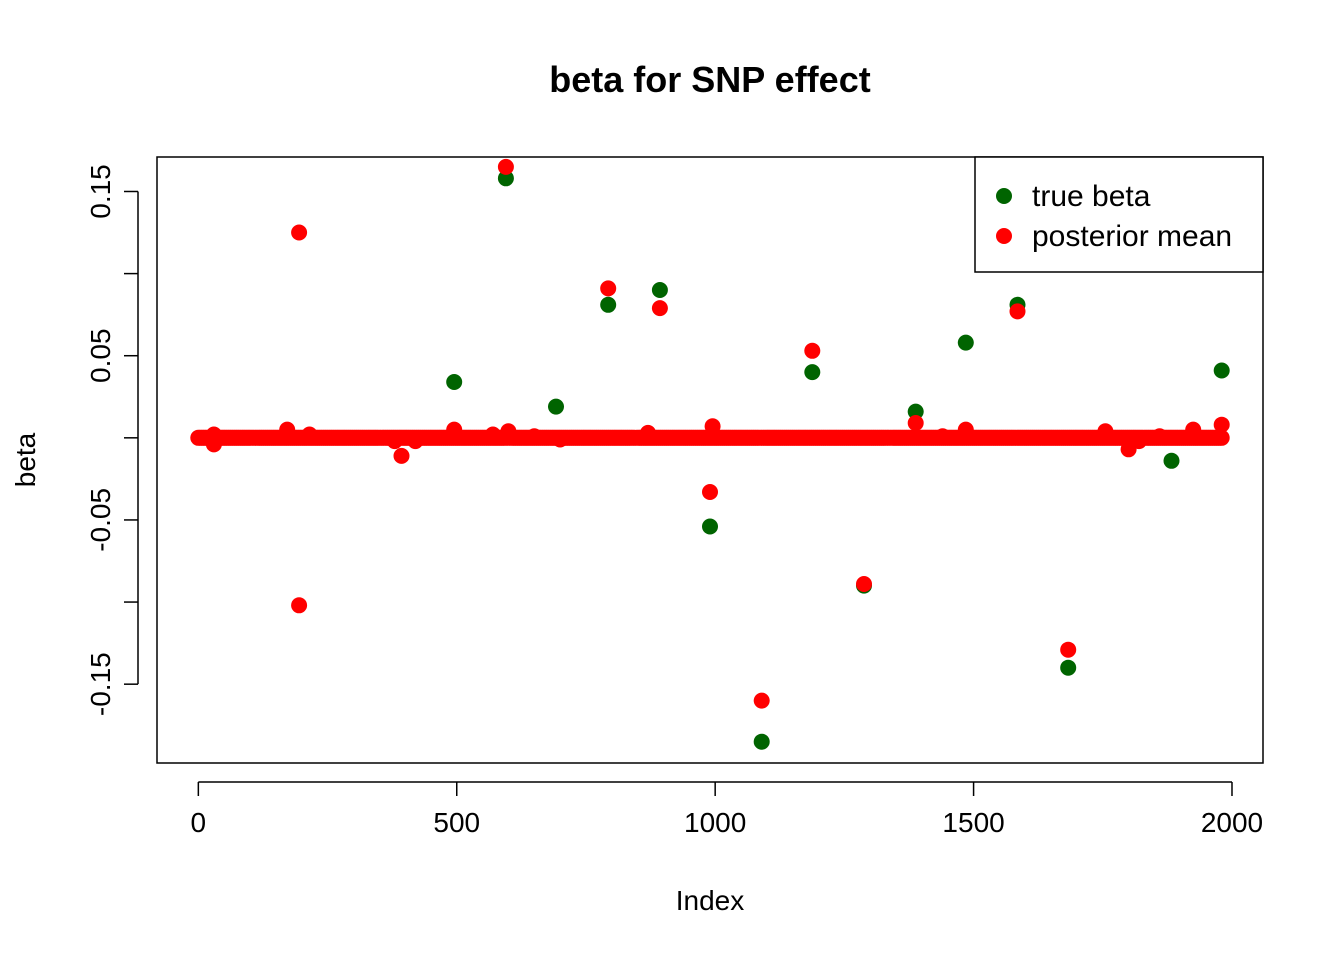 Image resolution: width=1344 pixels, height=960 pixels. What do you see at coordinates (100, 355) in the screenshot?
I see `y-tick-label: 0.05` at bounding box center [100, 355].